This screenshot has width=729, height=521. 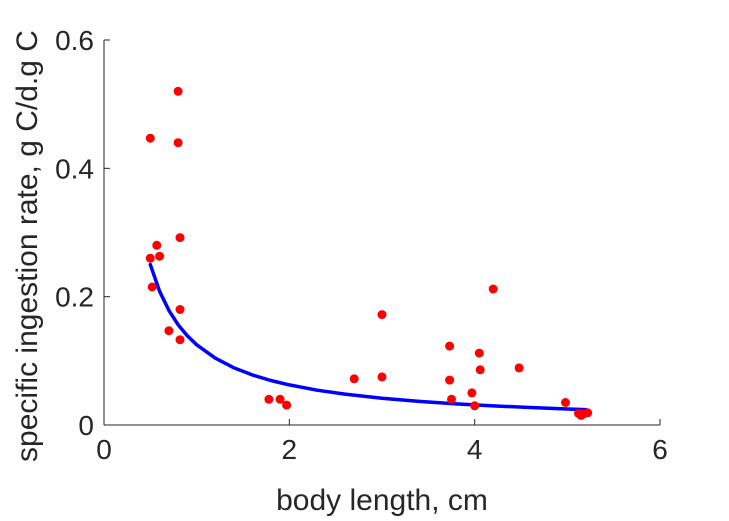 What do you see at coordinates (74, 297) in the screenshot?
I see `y-tick-label: 0.2` at bounding box center [74, 297].